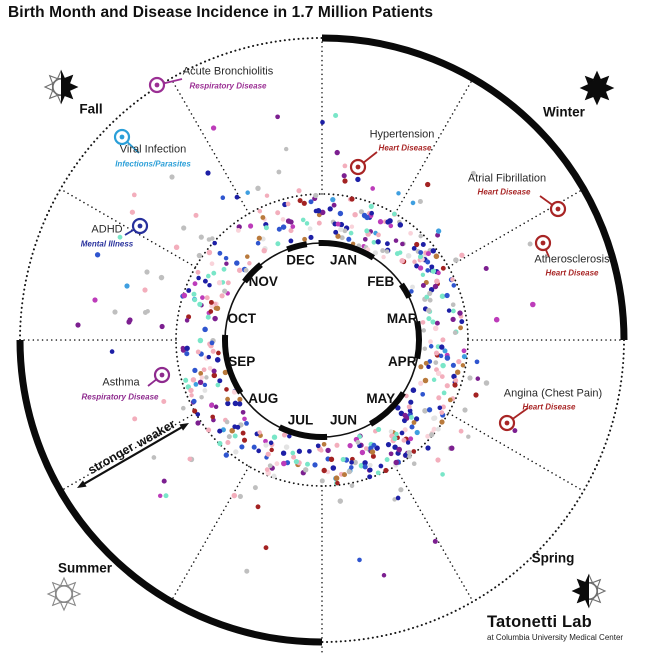  I want to click on annotation-name-atherosclerosis: Atherosclerosis, so click(571, 260).